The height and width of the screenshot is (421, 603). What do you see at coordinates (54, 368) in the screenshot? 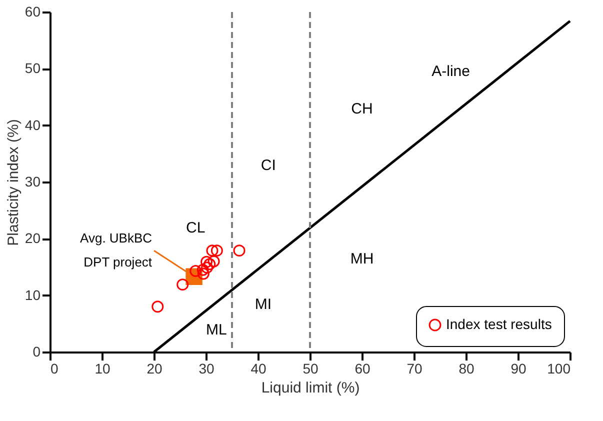
I see `x-tick-label: 0` at bounding box center [54, 368].